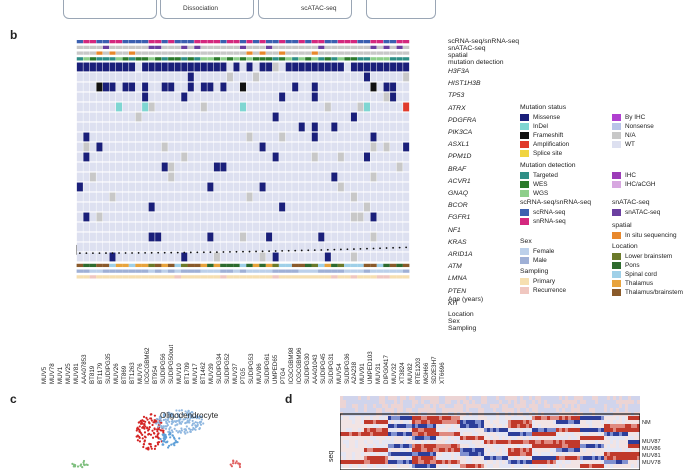 Image resolution: width=685 pixels, height=470 pixels. What do you see at coordinates (647, 292) in the screenshot?
I see `legend-item: Thalamus/brainstem` at bounding box center [647, 292].